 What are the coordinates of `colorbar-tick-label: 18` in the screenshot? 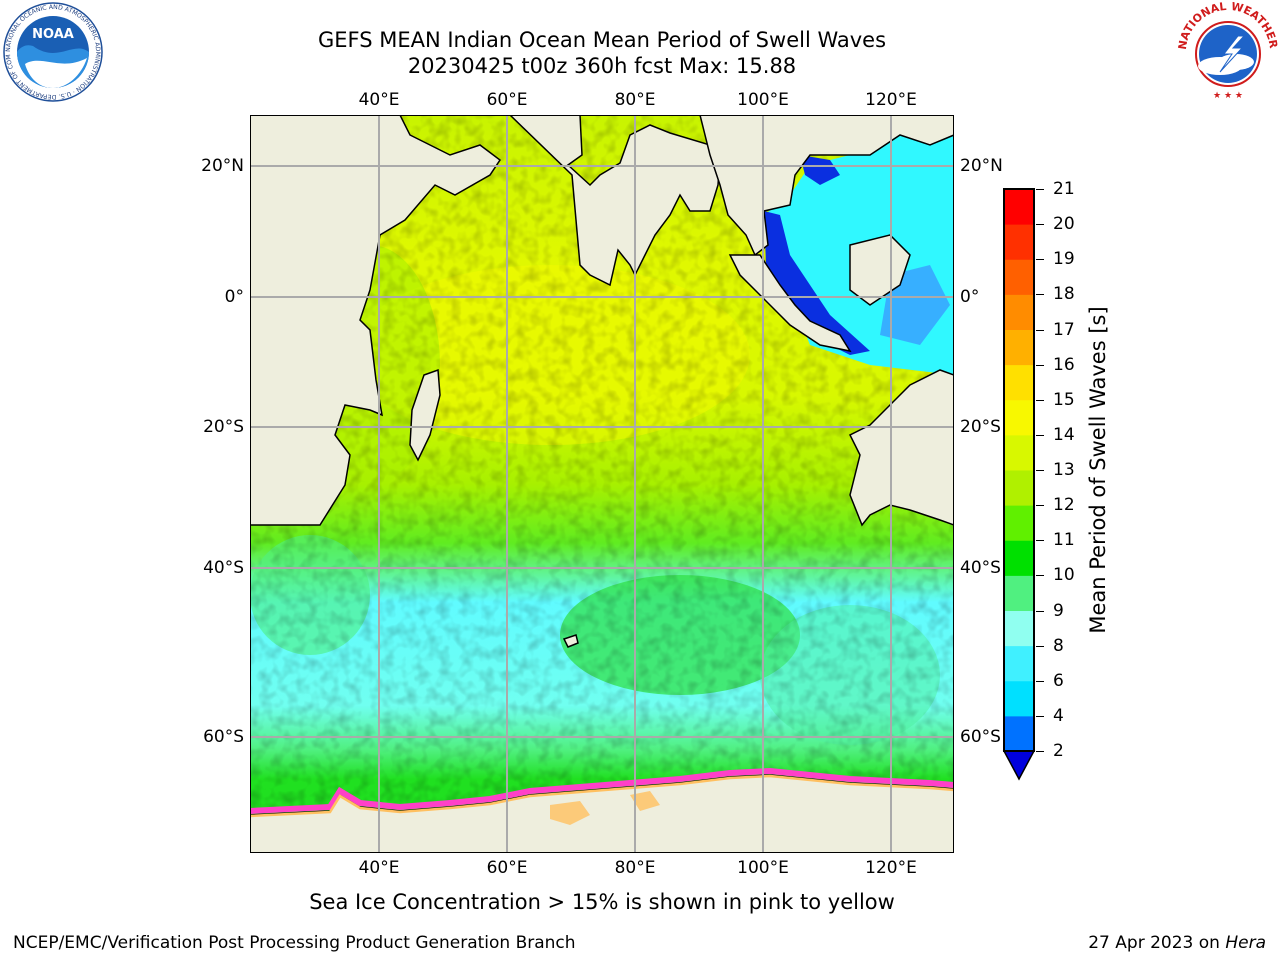 It's located at (1064, 294).